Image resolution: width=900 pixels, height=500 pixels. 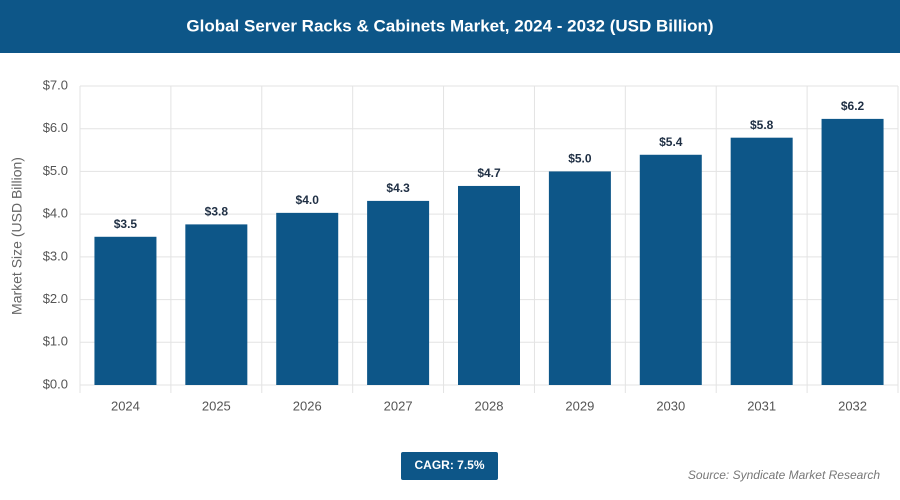 I want to click on y-tick-label: $5.0, so click(x=55, y=170).